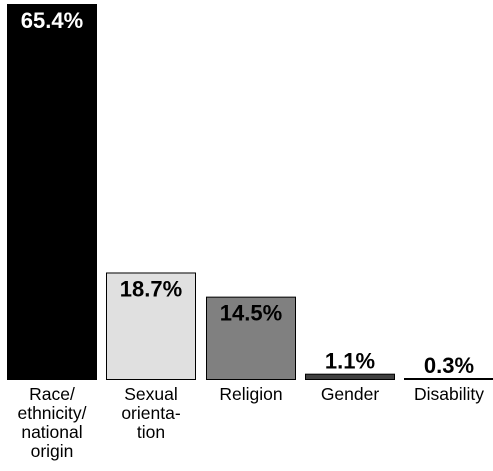 The height and width of the screenshot is (471, 493). What do you see at coordinates (251, 313) in the screenshot?
I see `value-label-religion: 14.5%` at bounding box center [251, 313].